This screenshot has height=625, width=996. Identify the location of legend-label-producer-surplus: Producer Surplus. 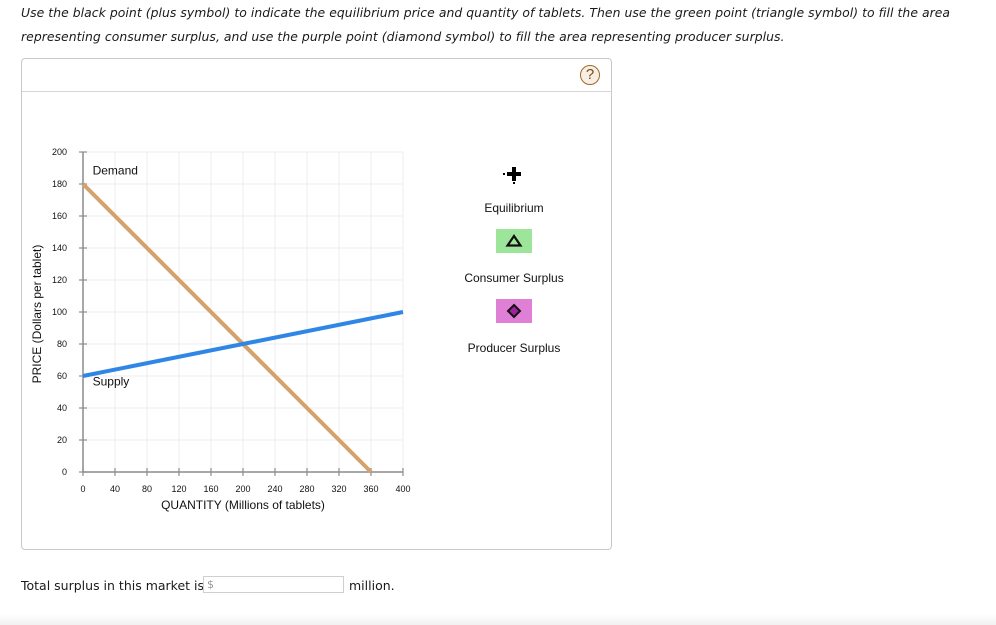
(514, 348).